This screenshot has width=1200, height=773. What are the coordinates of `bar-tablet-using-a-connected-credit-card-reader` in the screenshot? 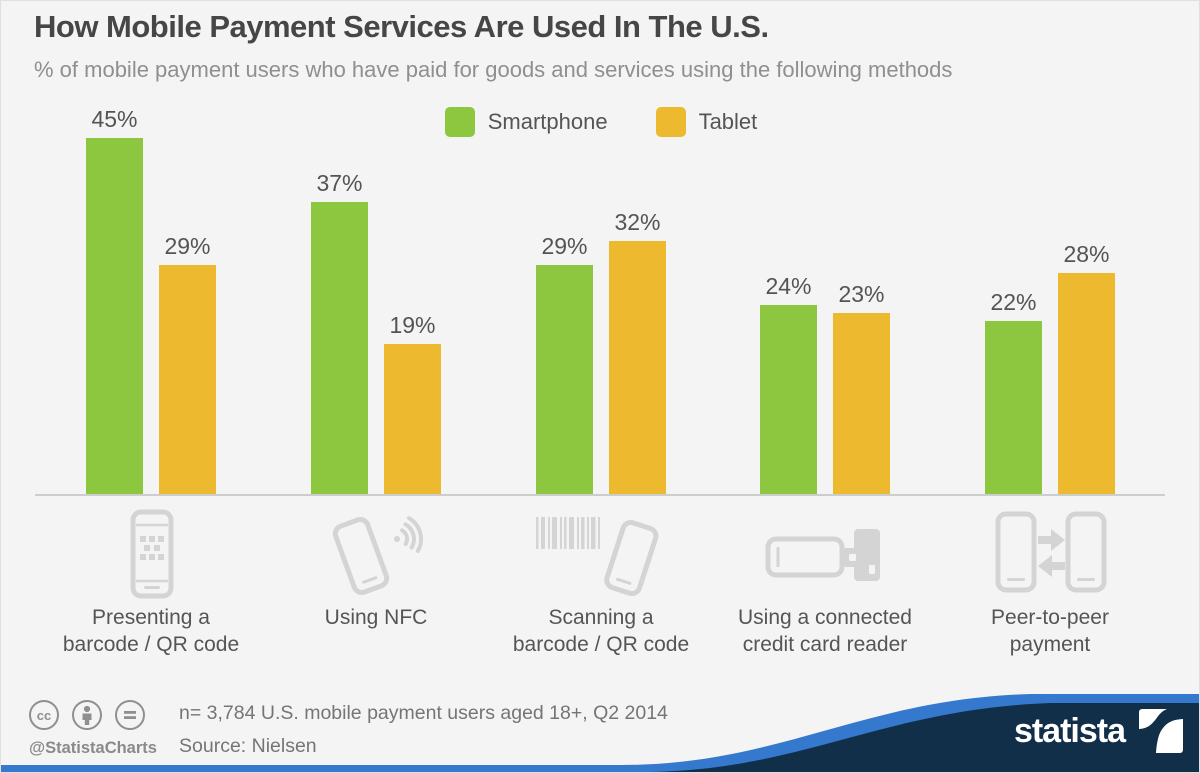 It's located at (861, 404).